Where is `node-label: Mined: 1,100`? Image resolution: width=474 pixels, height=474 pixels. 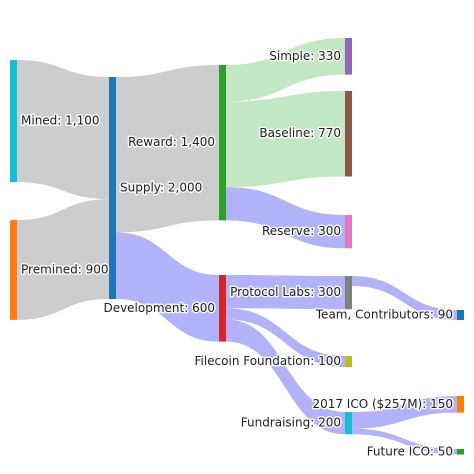
node-label: Mined: 1,100 is located at coordinates (60, 121).